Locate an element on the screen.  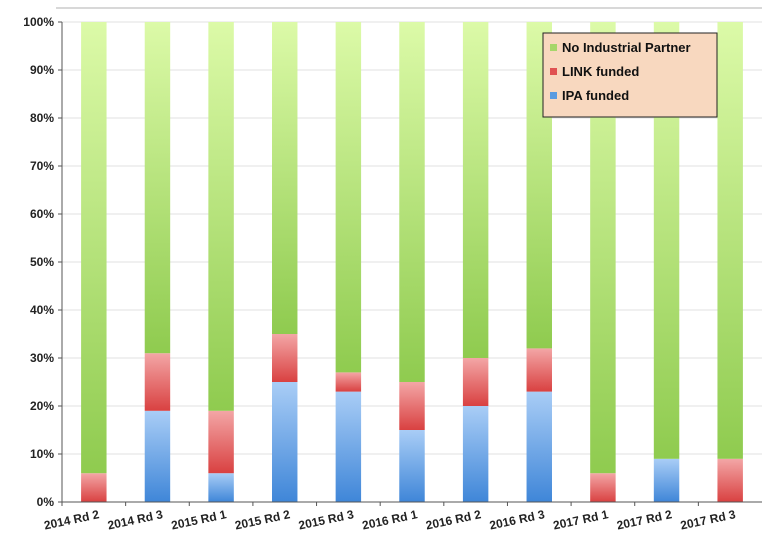
y-tick-label: 0% is located at coordinates (46, 502).